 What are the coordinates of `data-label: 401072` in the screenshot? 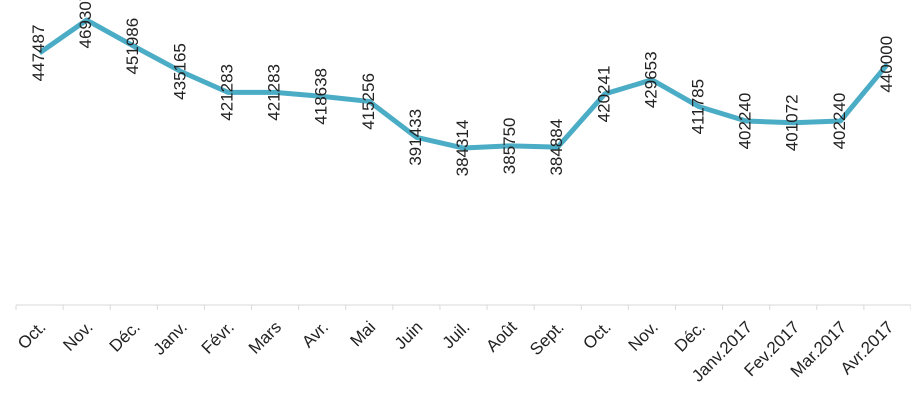 It's located at (792, 122).